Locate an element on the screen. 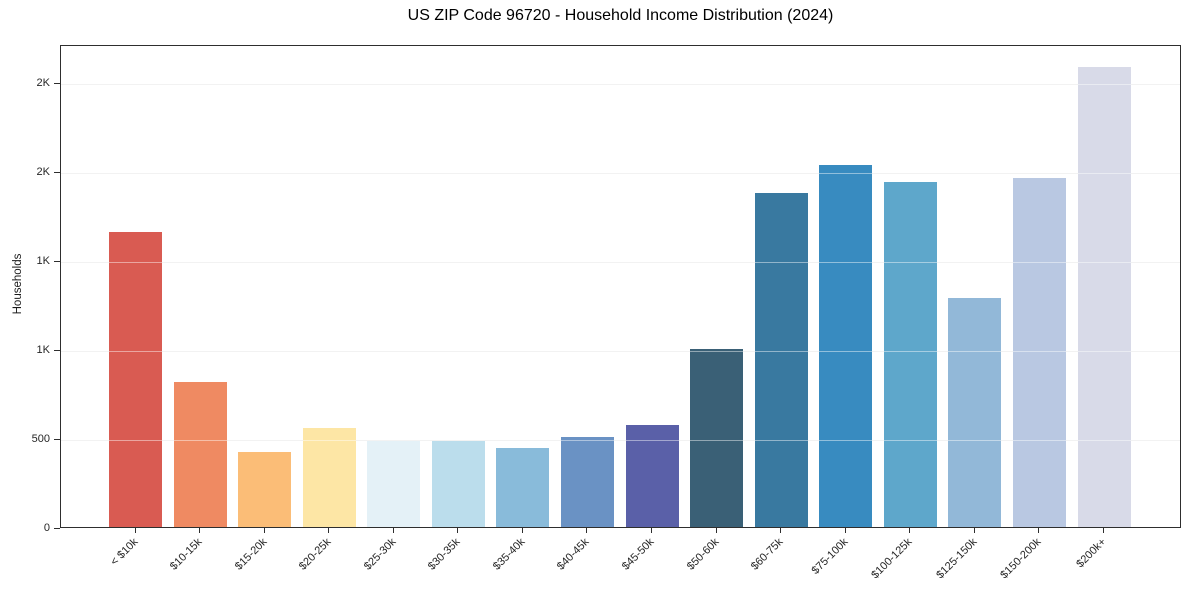 The image size is (1189, 590). bar-100-125k is located at coordinates (910, 354).